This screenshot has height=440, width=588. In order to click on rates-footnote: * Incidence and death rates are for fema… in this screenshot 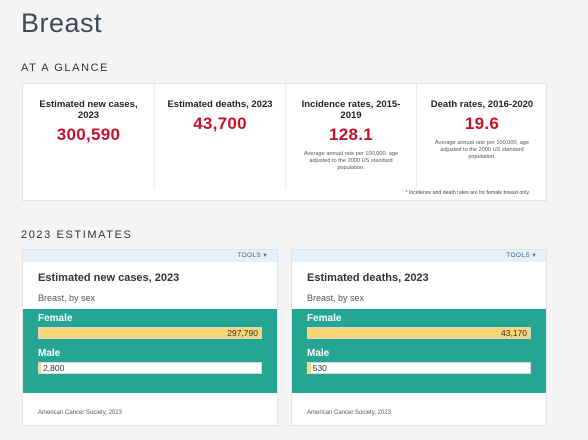, I will do `click(467, 193)`.